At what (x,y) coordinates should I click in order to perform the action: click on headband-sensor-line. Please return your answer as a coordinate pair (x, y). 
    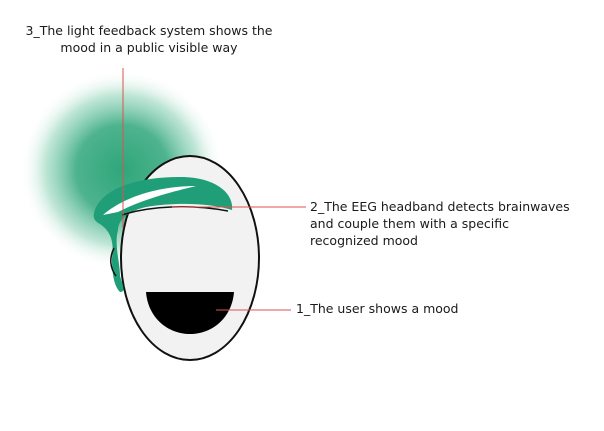
    Looking at the image, I should click on (175, 211).